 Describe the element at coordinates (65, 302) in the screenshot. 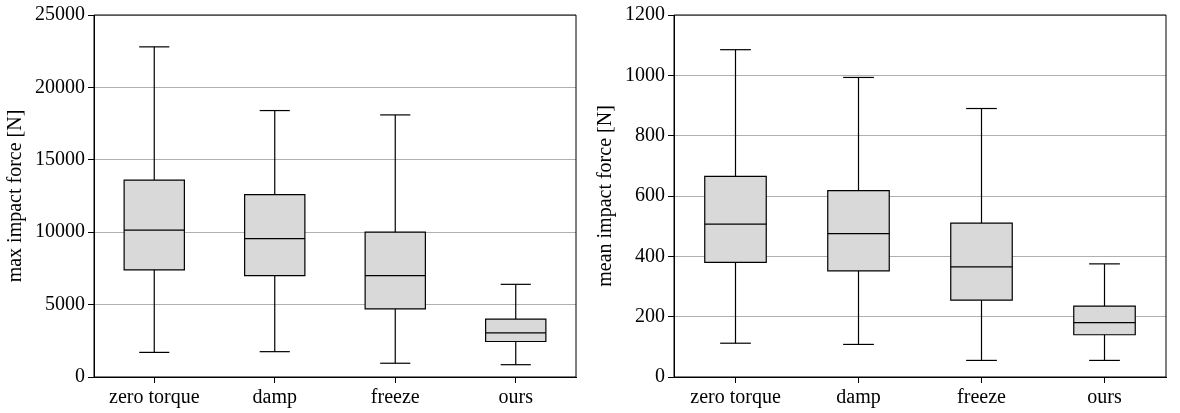

I see `y-tick-label: 5000` at that location.